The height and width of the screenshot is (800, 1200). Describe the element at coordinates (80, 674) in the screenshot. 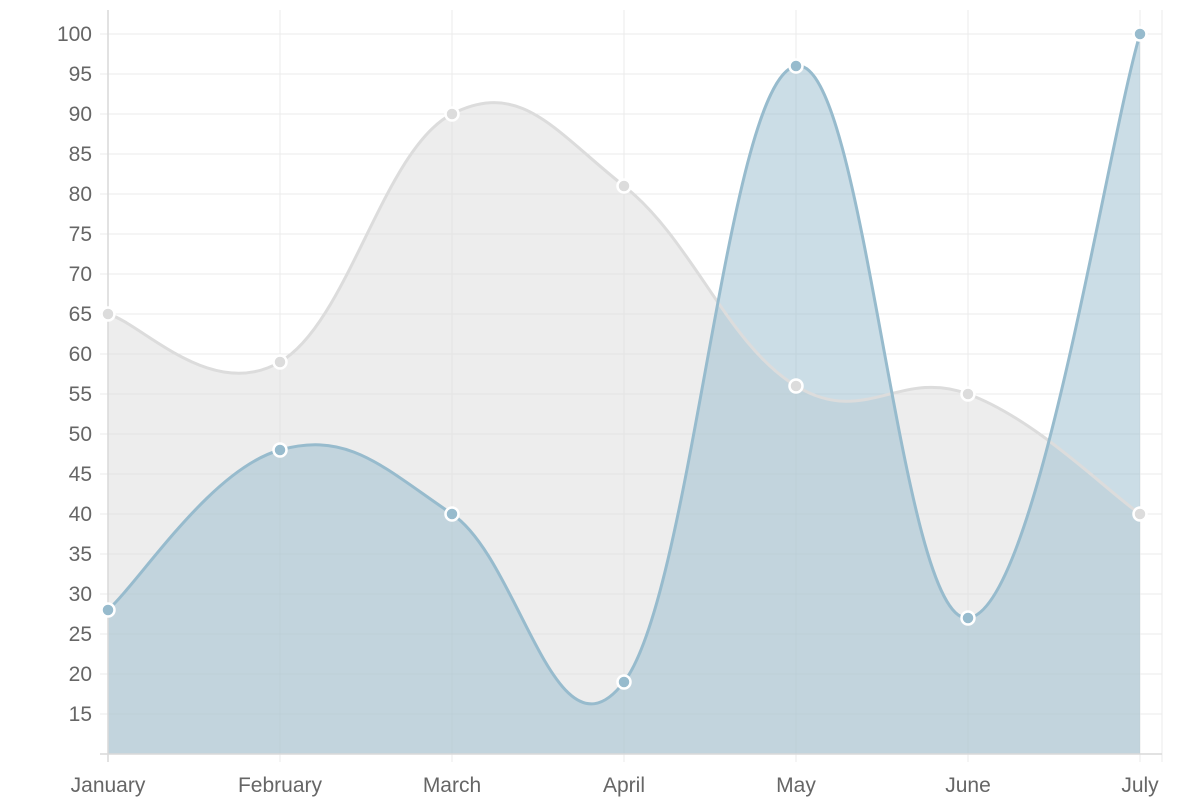

I see `y-tick-label: 20` at that location.